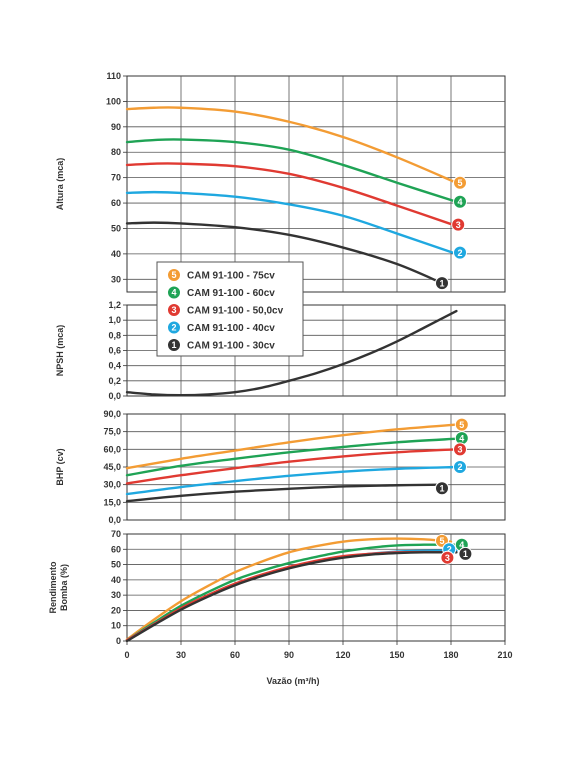  I want to click on panel-rendimento: 0 10 20 30 40 50 60 70 RendimentoBomba (%) 5 42 1 3, so click(277, 587).